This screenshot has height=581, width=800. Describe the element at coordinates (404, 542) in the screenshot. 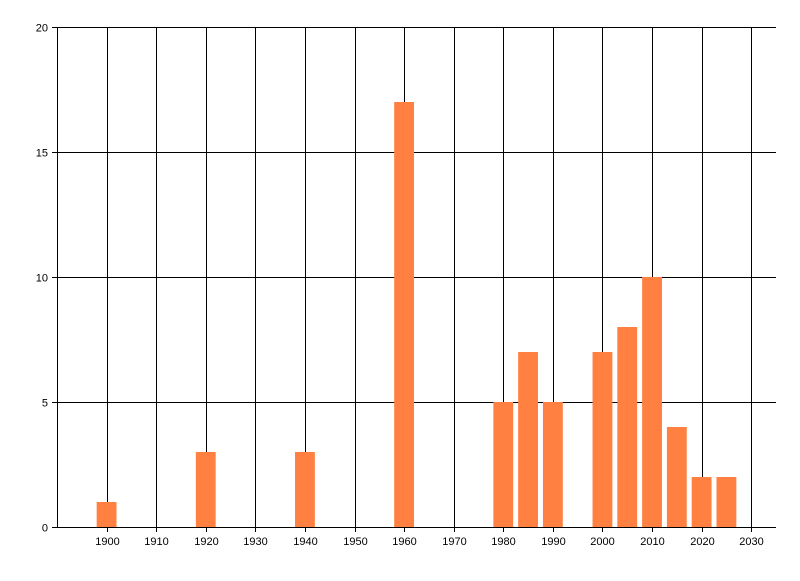

I see `x-tick-label: 1960` at that location.